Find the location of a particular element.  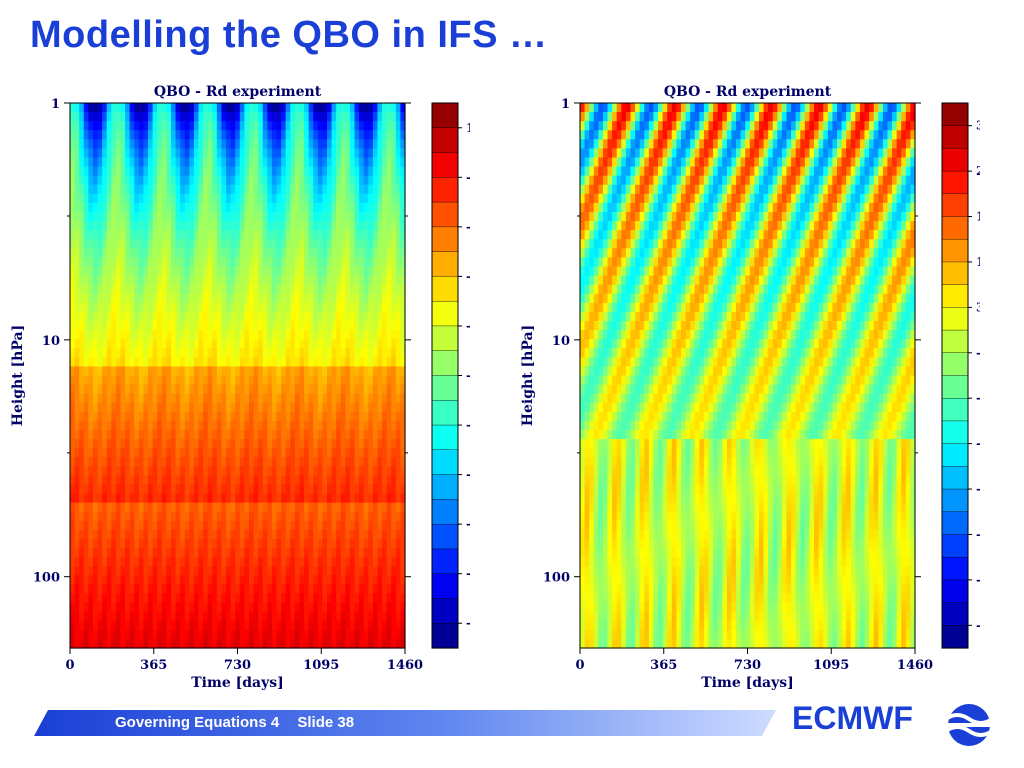

chart-title: QBO - Rd experiment is located at coordinates (238, 92).